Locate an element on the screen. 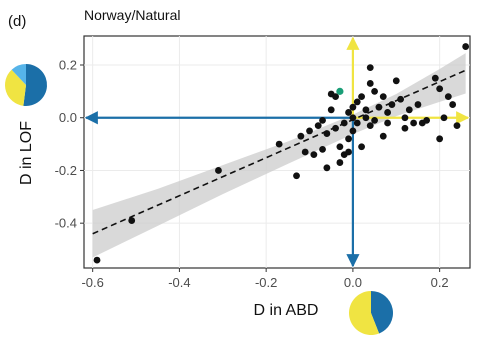  x-tick-label: -0.6 is located at coordinates (92, 282).